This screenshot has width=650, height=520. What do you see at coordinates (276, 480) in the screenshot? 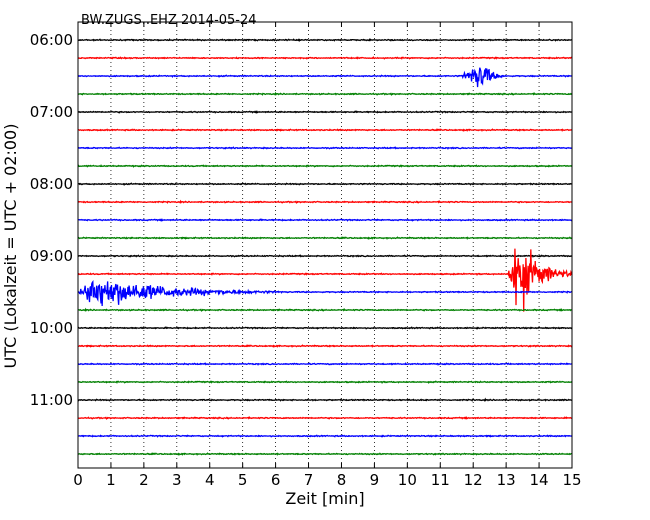
I see `x-tick-label: 6` at bounding box center [276, 480].